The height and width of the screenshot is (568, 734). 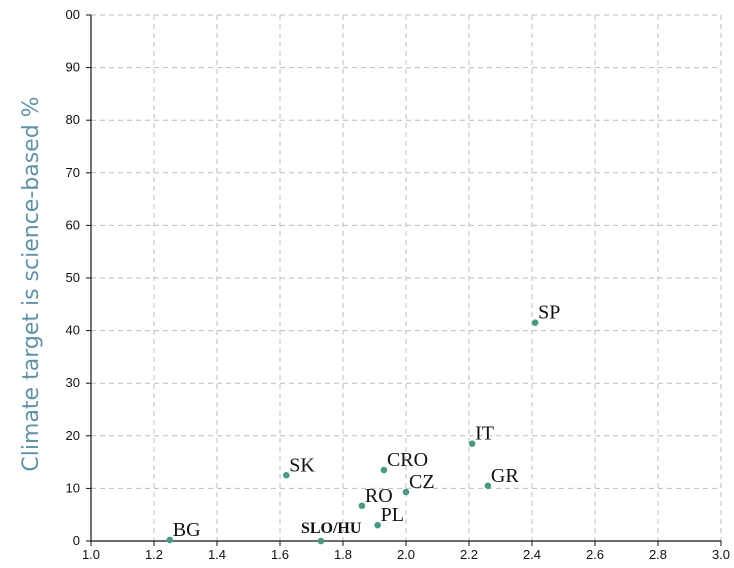 I want to click on point-label-slo-hu: SLO/HU, so click(x=331, y=528).